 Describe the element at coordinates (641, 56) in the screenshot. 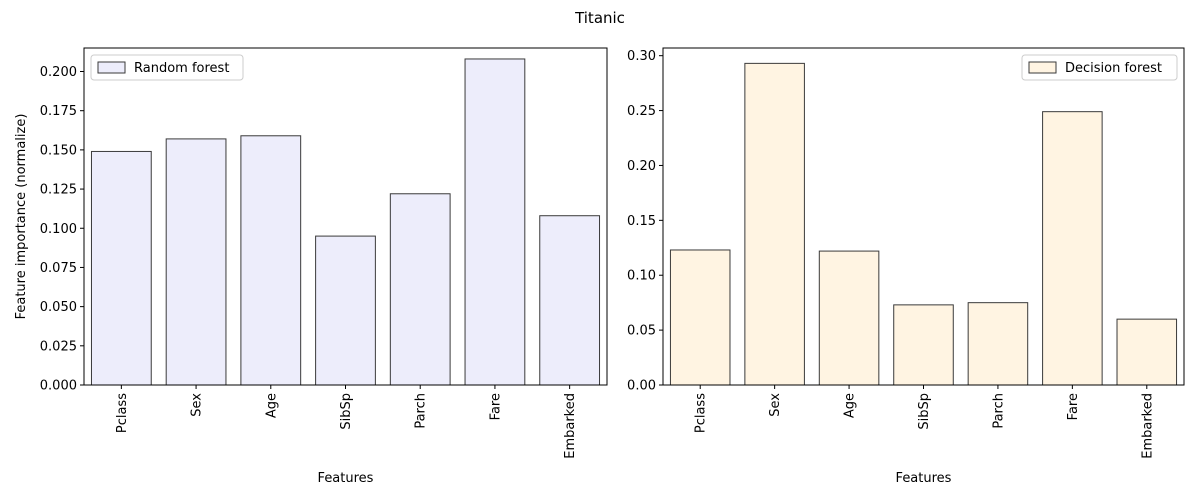

I see `decision-forest-ytick-label: 0.30` at that location.